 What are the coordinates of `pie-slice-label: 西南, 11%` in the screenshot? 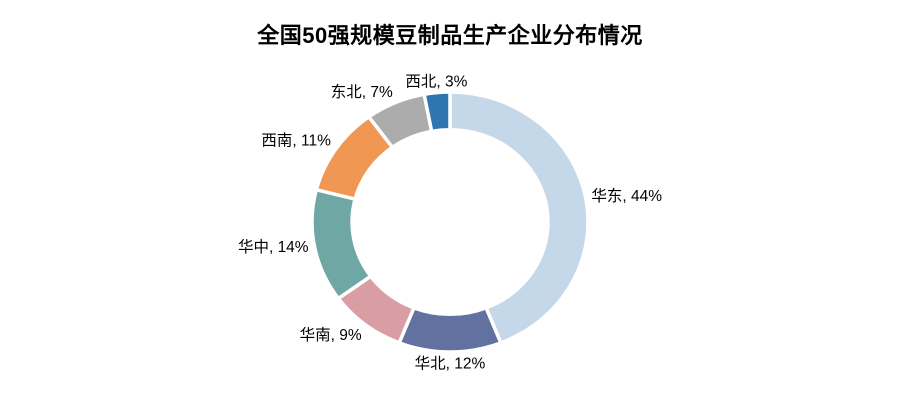 It's located at (296, 141).